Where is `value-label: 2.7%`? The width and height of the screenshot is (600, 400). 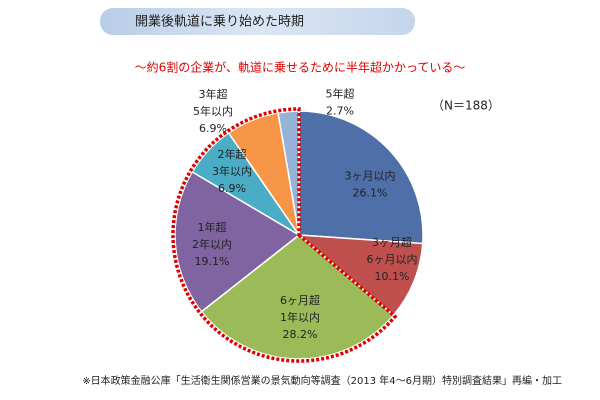 value-label: 2.7% is located at coordinates (340, 111).